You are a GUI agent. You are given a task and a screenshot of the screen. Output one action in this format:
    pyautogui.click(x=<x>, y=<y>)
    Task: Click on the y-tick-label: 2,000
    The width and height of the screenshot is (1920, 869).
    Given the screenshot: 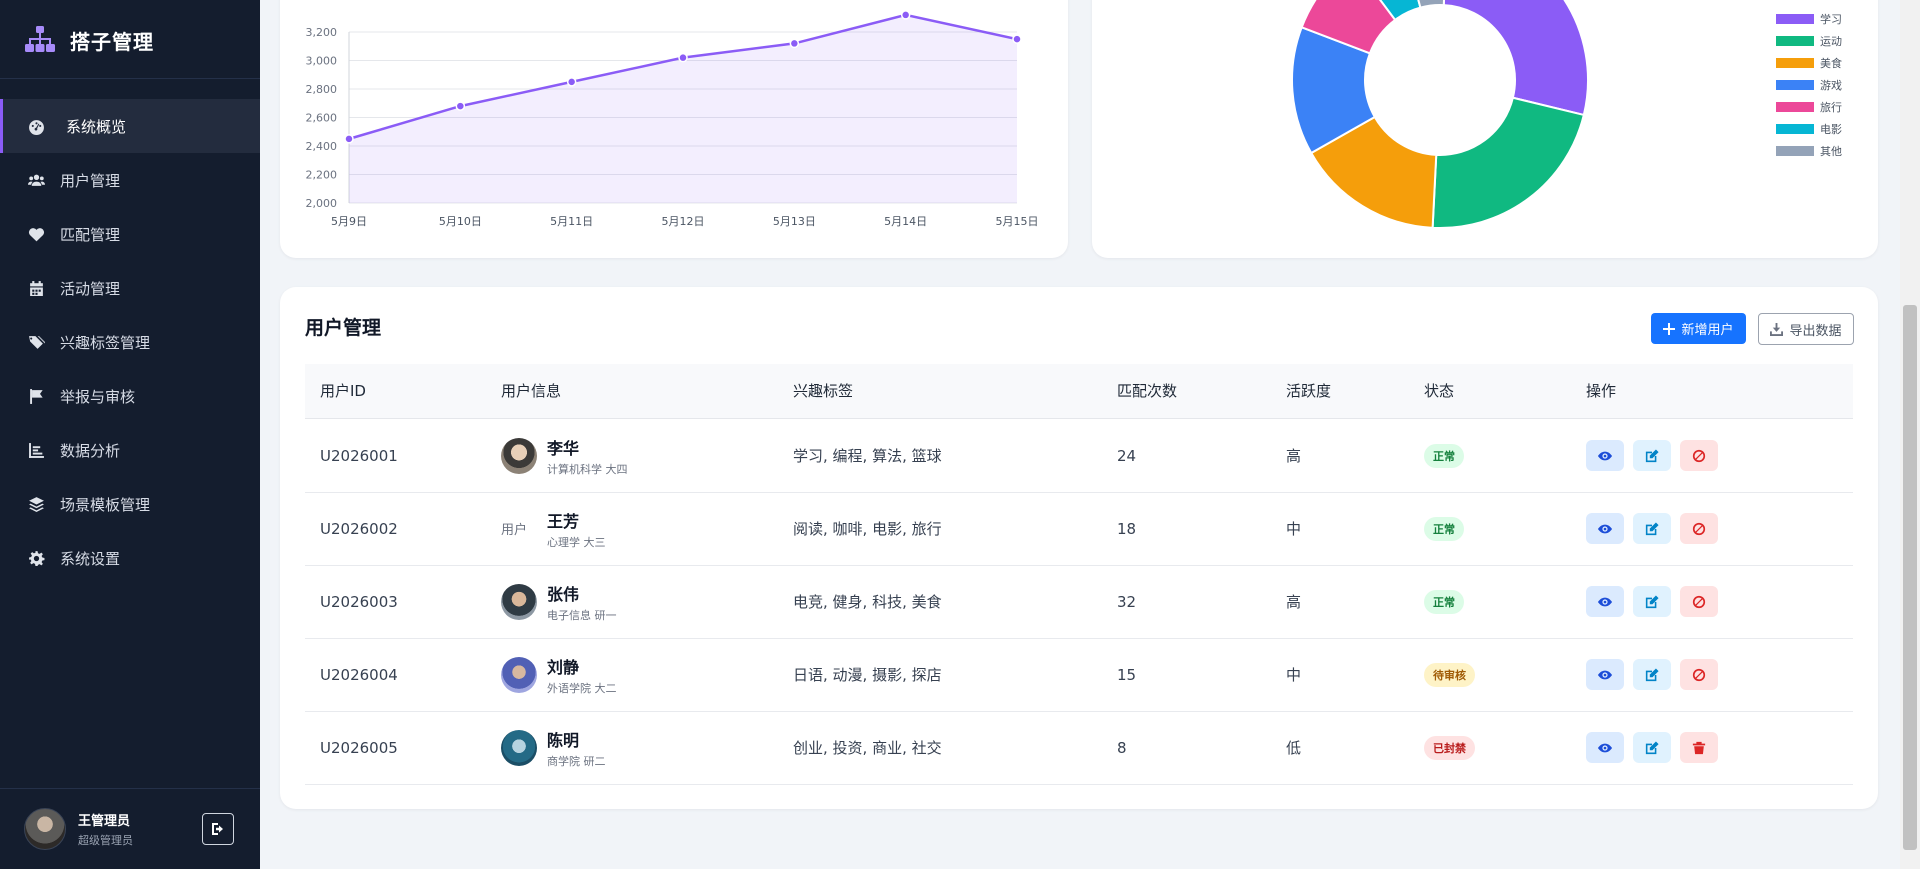 What is the action you would take?
    pyautogui.click(x=322, y=203)
    